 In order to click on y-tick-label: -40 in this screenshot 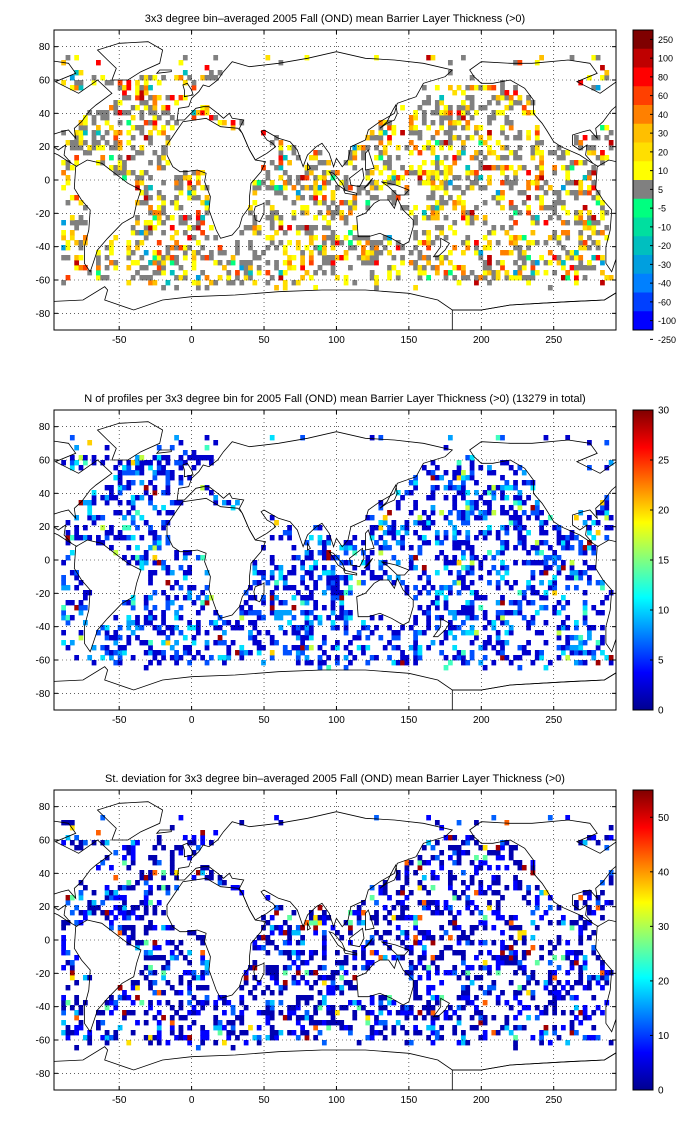, I will do `click(43, 627)`.